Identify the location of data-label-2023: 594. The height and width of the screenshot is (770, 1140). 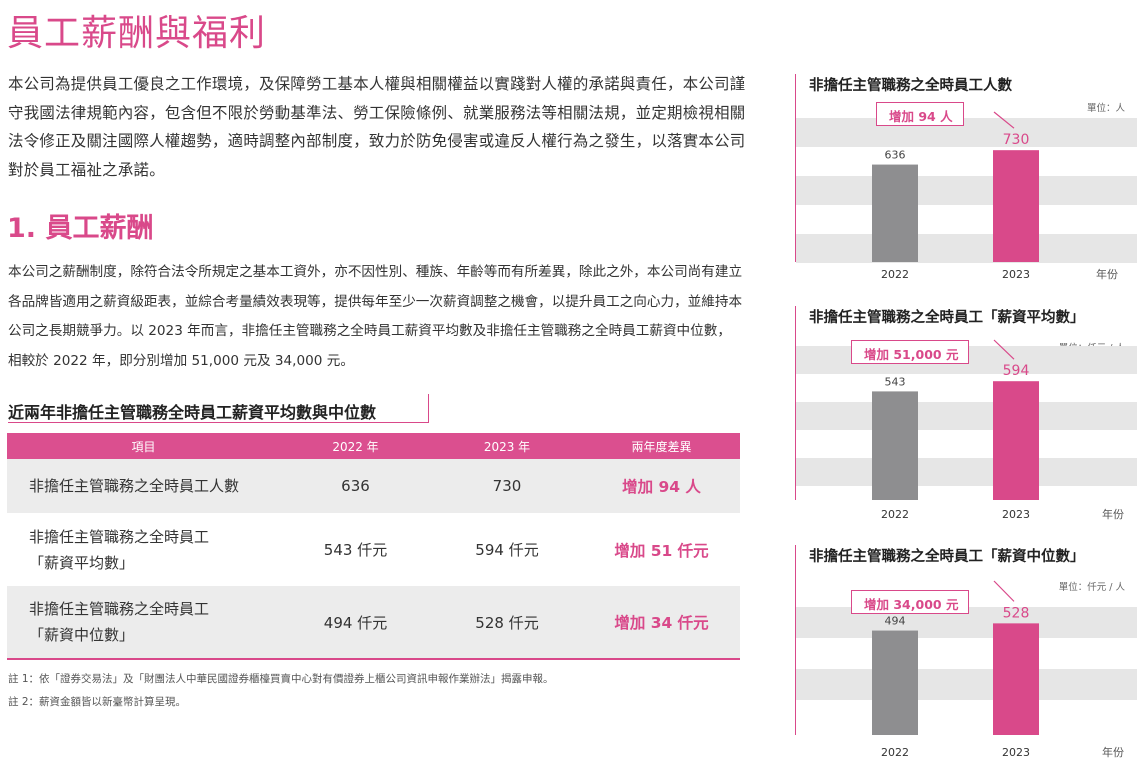
(1016, 371).